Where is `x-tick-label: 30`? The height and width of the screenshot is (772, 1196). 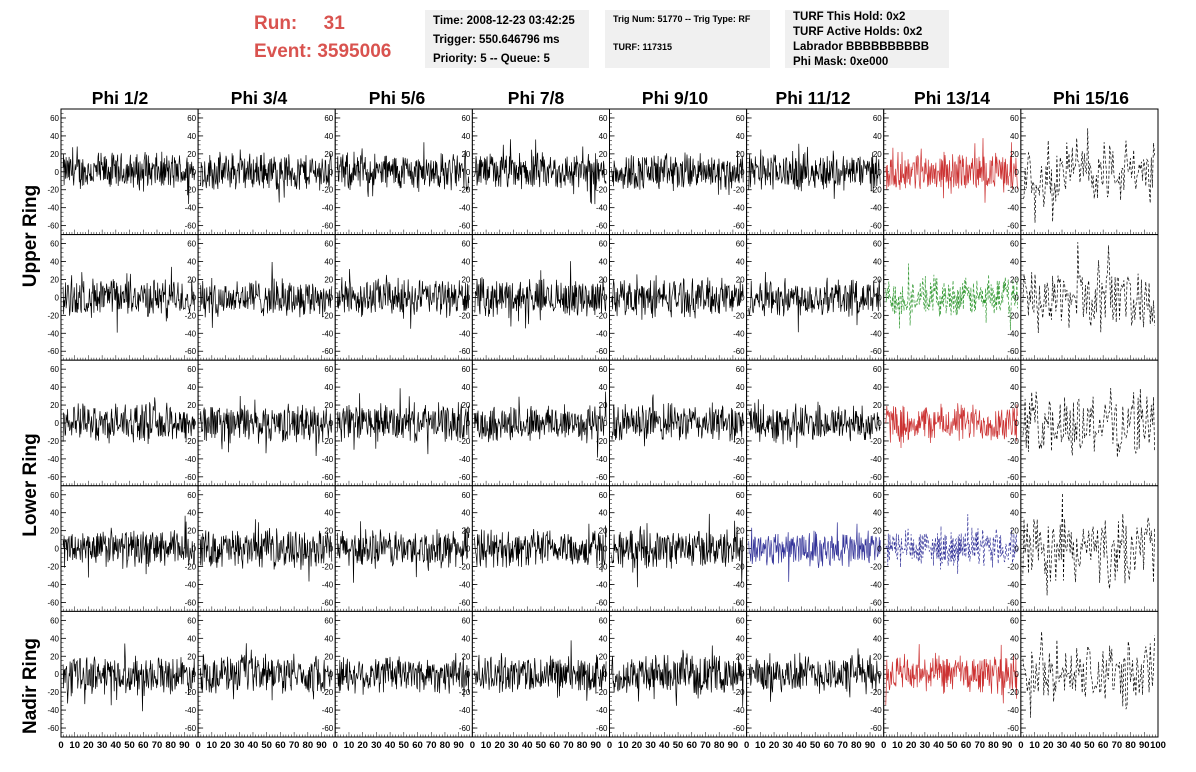 x-tick-label: 30 is located at coordinates (1062, 745).